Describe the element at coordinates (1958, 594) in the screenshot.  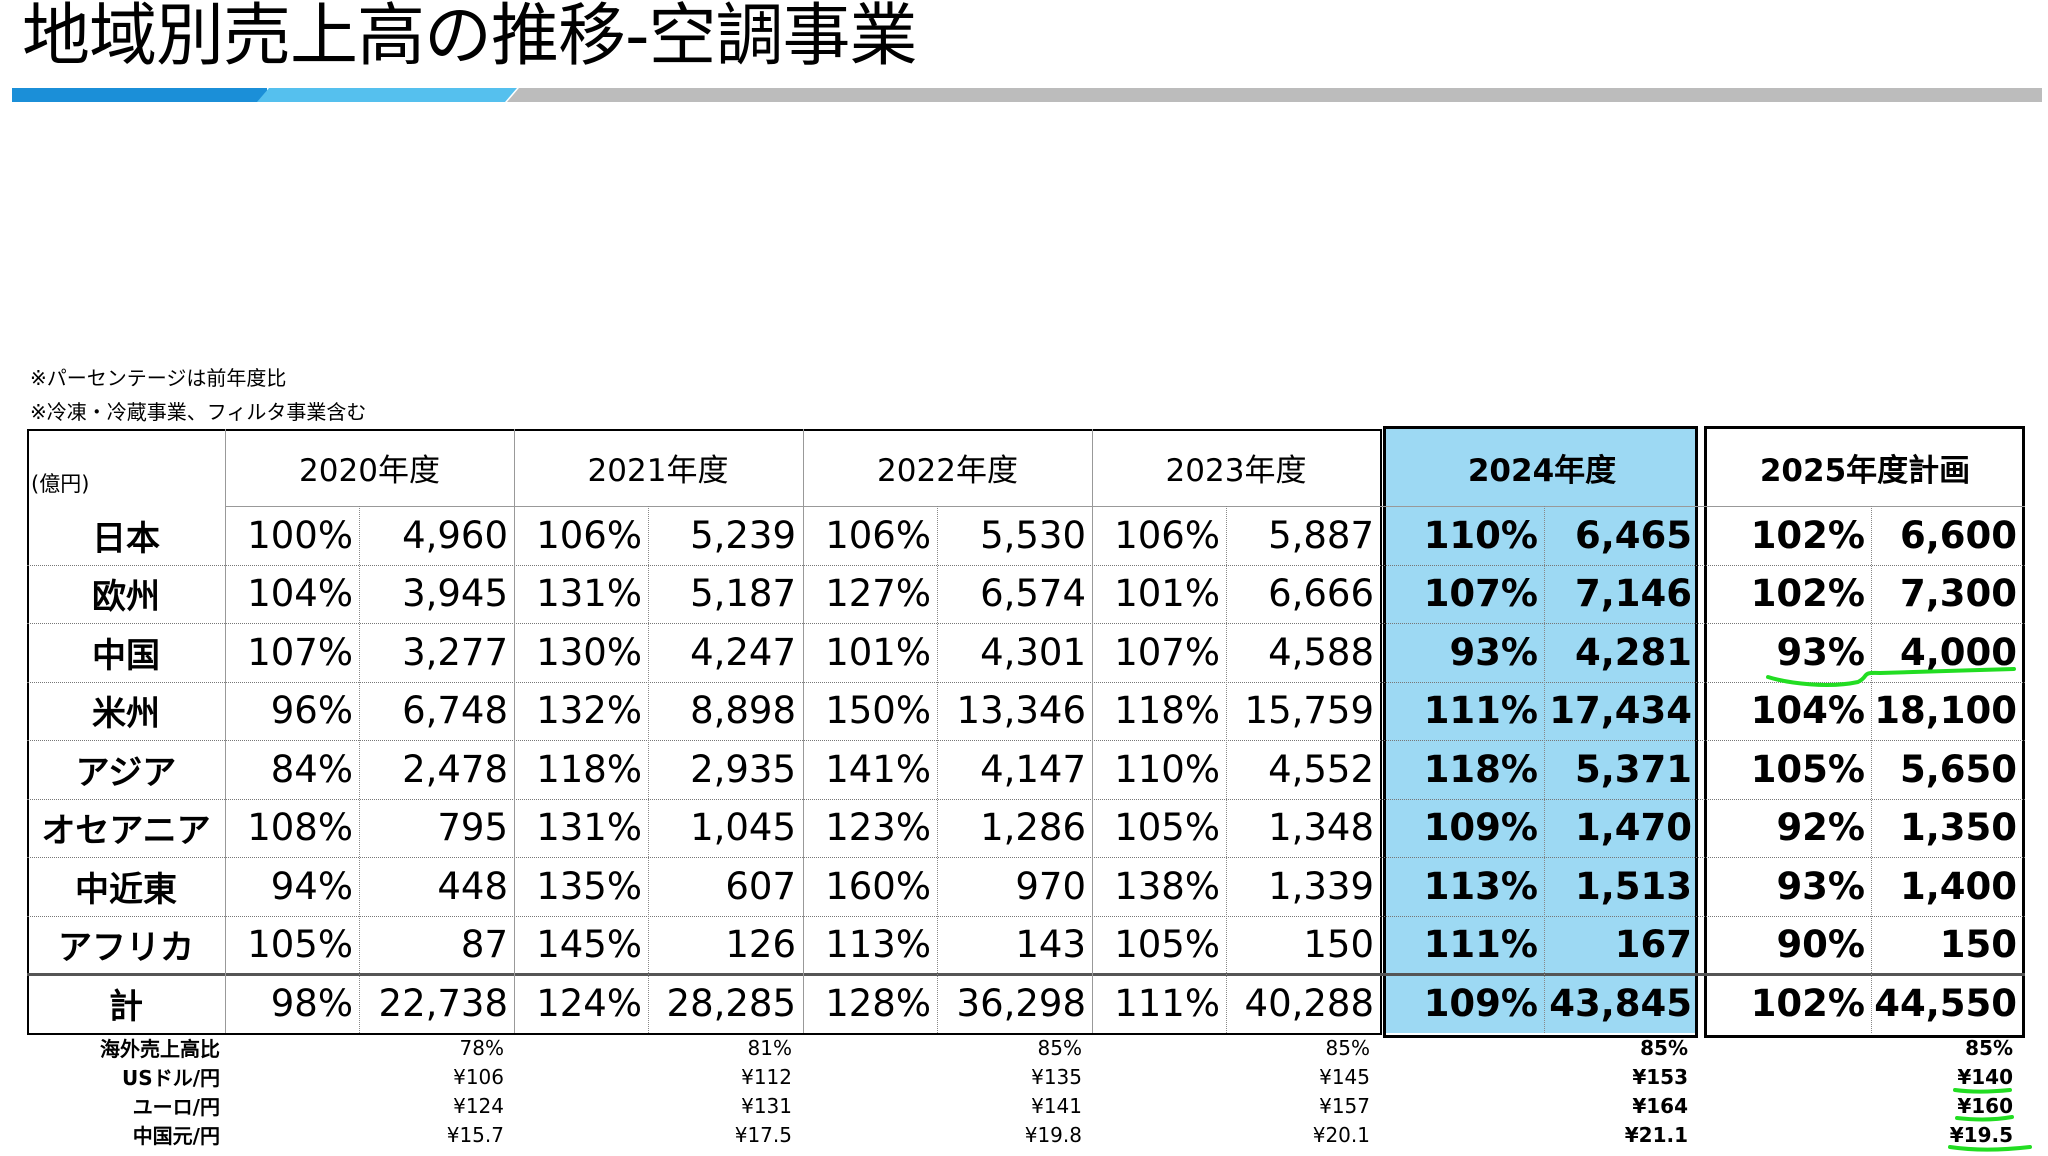
I see `value-cell: 7,300` at that location.